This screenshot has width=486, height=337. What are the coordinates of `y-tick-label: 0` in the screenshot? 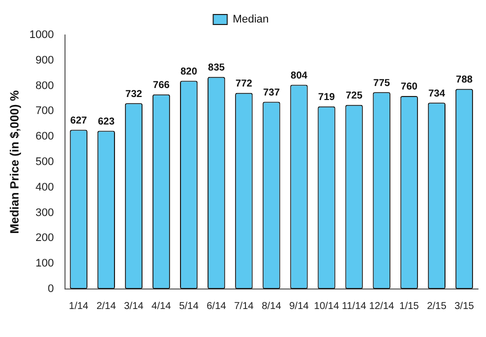 It's located at (51, 289).